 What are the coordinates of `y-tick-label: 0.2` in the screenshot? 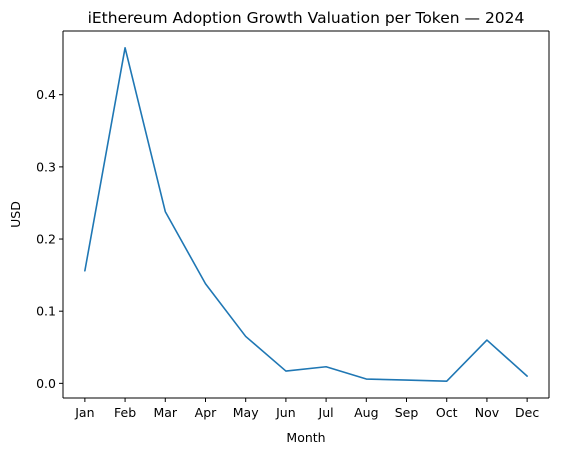 It's located at (46, 239).